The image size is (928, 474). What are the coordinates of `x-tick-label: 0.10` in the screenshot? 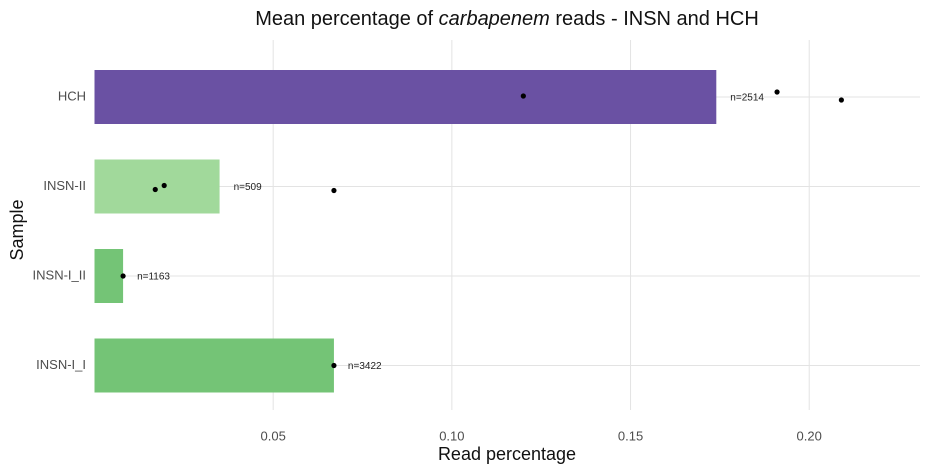 It's located at (451, 435).